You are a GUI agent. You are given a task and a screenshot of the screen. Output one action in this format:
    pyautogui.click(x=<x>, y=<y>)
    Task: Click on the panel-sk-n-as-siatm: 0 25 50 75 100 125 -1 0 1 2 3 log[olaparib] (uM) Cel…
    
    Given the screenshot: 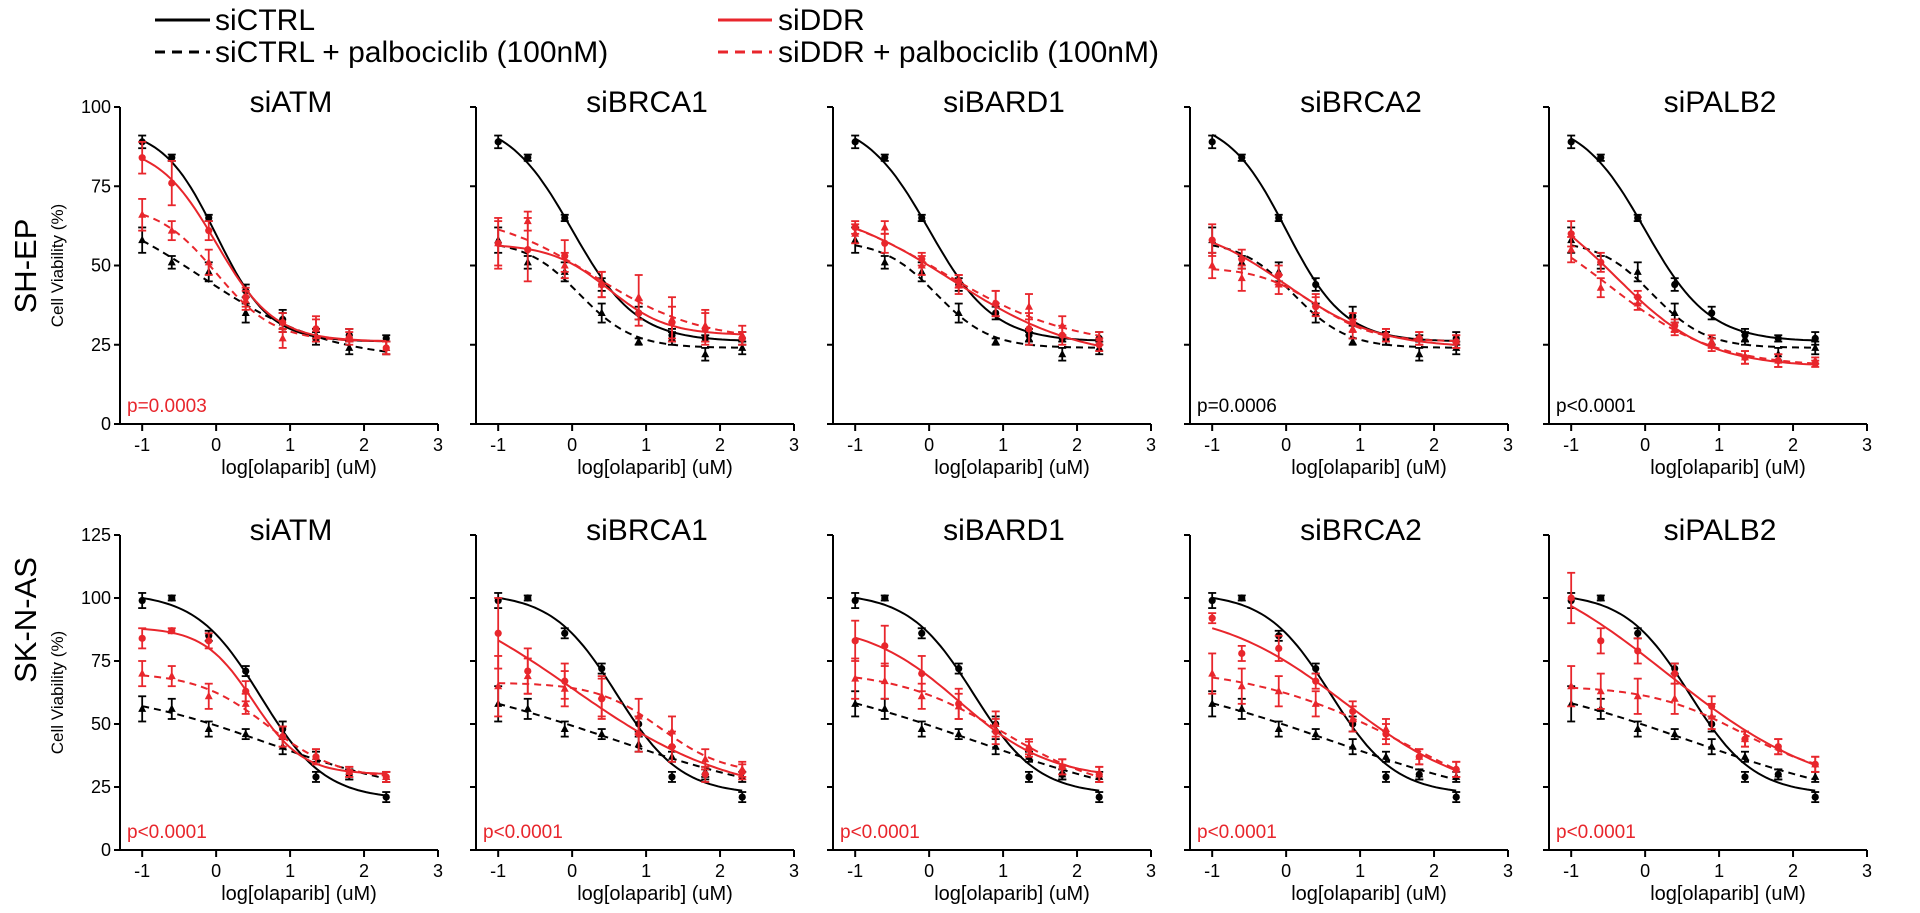 What is the action you would take?
    pyautogui.click(x=245, y=709)
    